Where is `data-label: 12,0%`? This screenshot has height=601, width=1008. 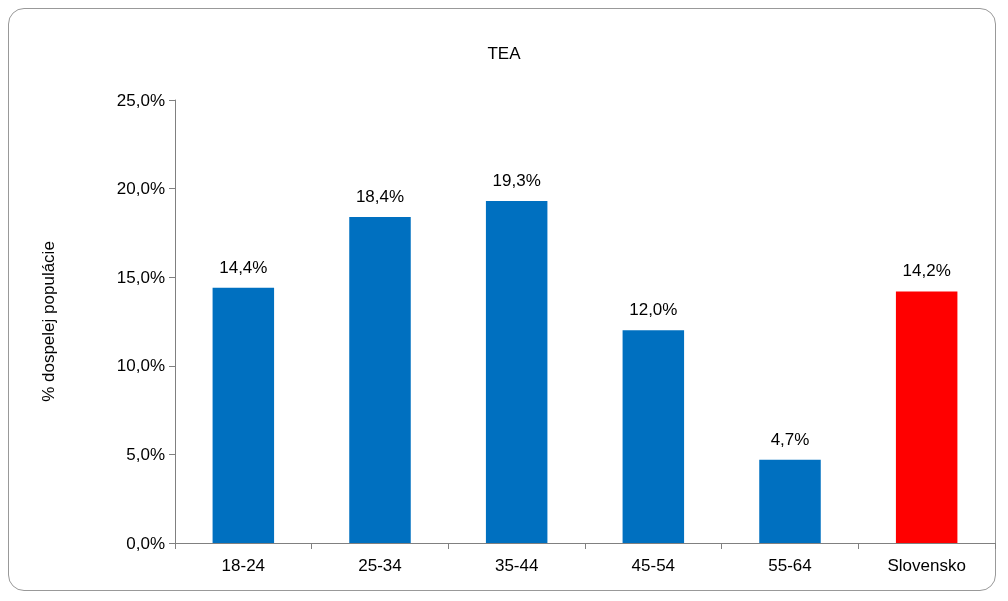
data-label: 12,0% is located at coordinates (653, 310).